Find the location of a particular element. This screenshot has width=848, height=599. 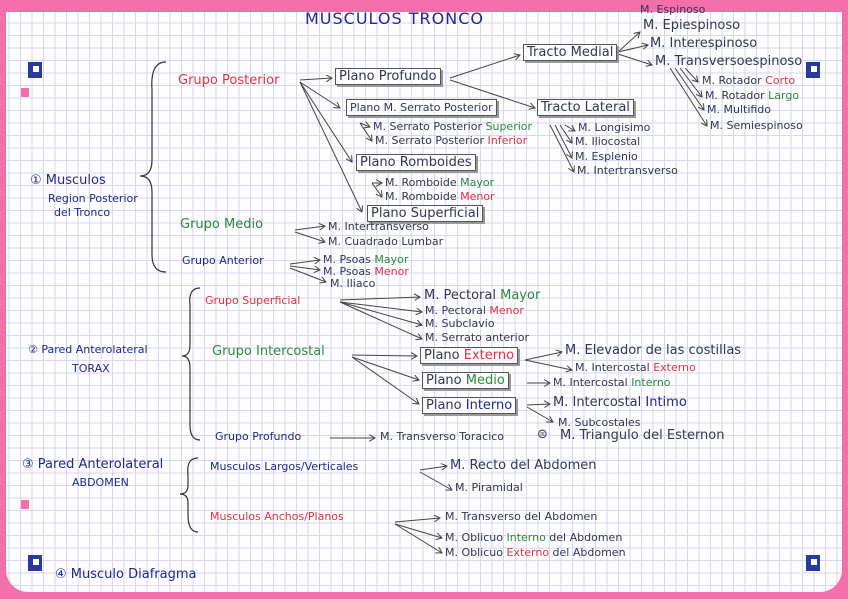

node-text: M. Subclavio is located at coordinates (460, 323).